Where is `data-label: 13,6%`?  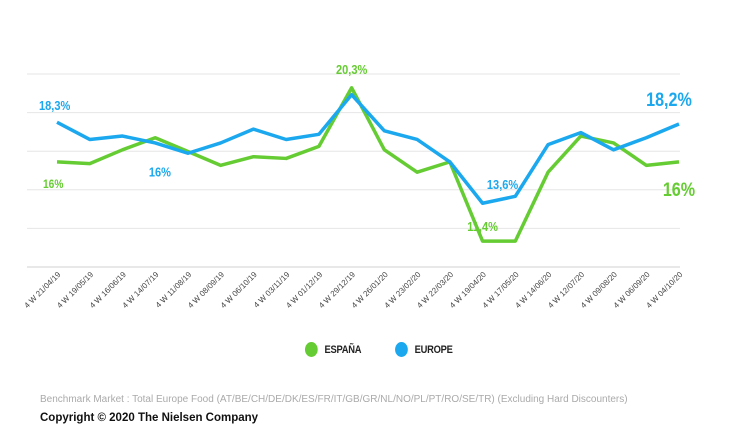
data-label: 13,6% is located at coordinates (503, 184).